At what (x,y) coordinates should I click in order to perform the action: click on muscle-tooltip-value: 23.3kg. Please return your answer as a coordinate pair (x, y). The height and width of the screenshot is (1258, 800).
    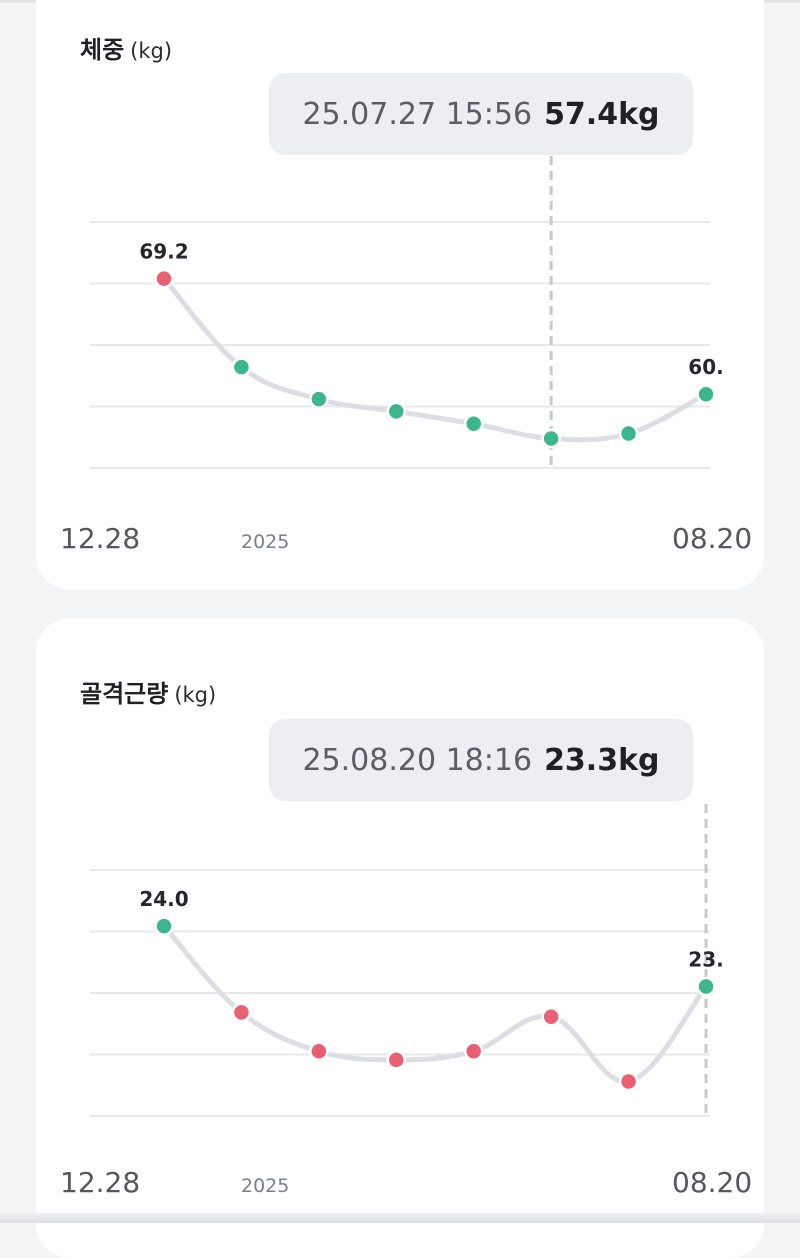
    Looking at the image, I should click on (602, 760).